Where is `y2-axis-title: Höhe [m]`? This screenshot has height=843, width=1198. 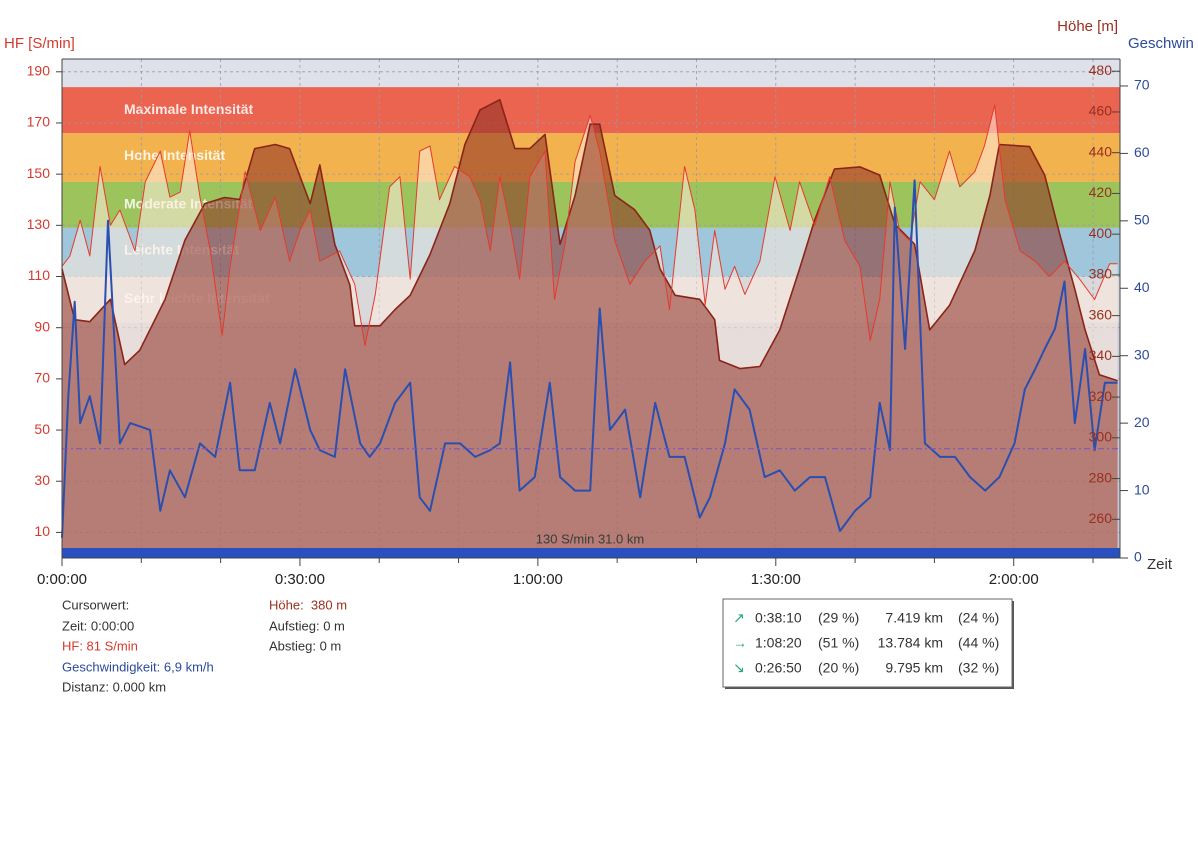 y2-axis-title: Höhe [m] is located at coordinates (1087, 26).